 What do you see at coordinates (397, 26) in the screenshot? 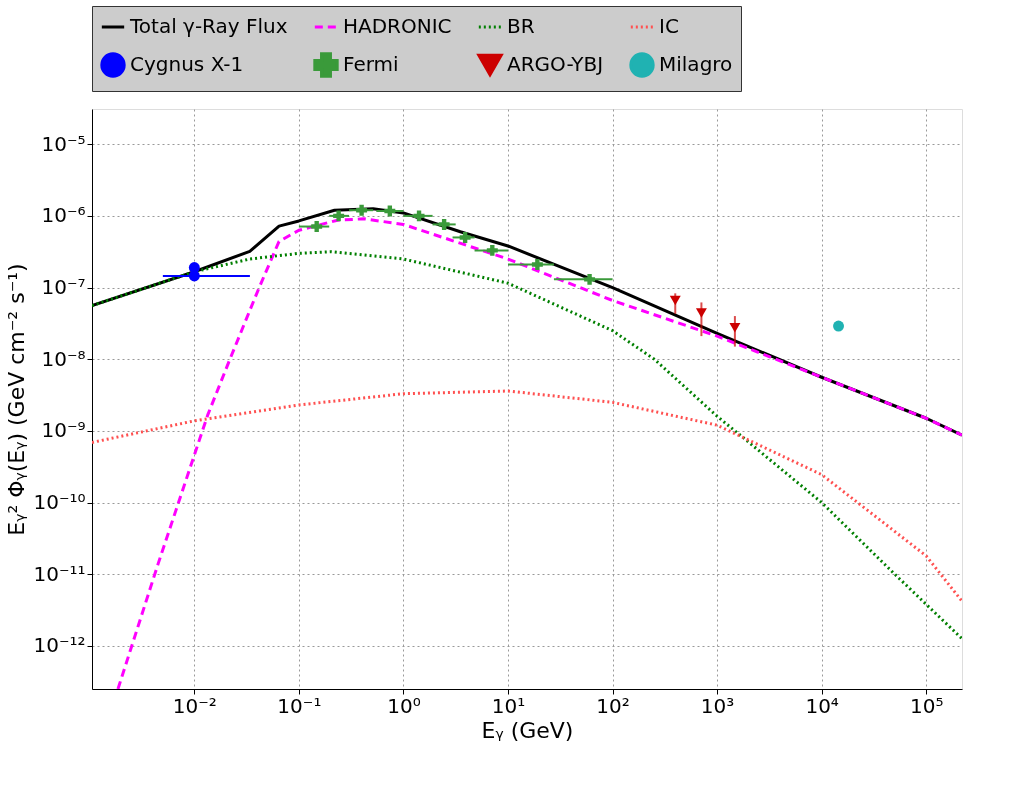
I see `legend-label: HADRONIC` at bounding box center [397, 26].